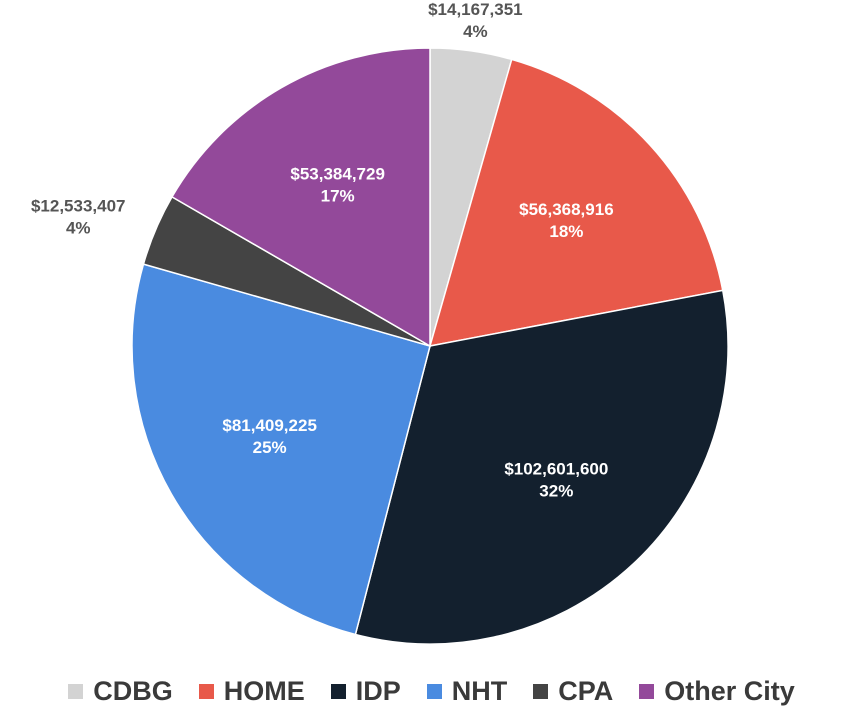 The height and width of the screenshot is (723, 863). Describe the element at coordinates (586, 691) in the screenshot. I see `legend-label: CPA` at that location.